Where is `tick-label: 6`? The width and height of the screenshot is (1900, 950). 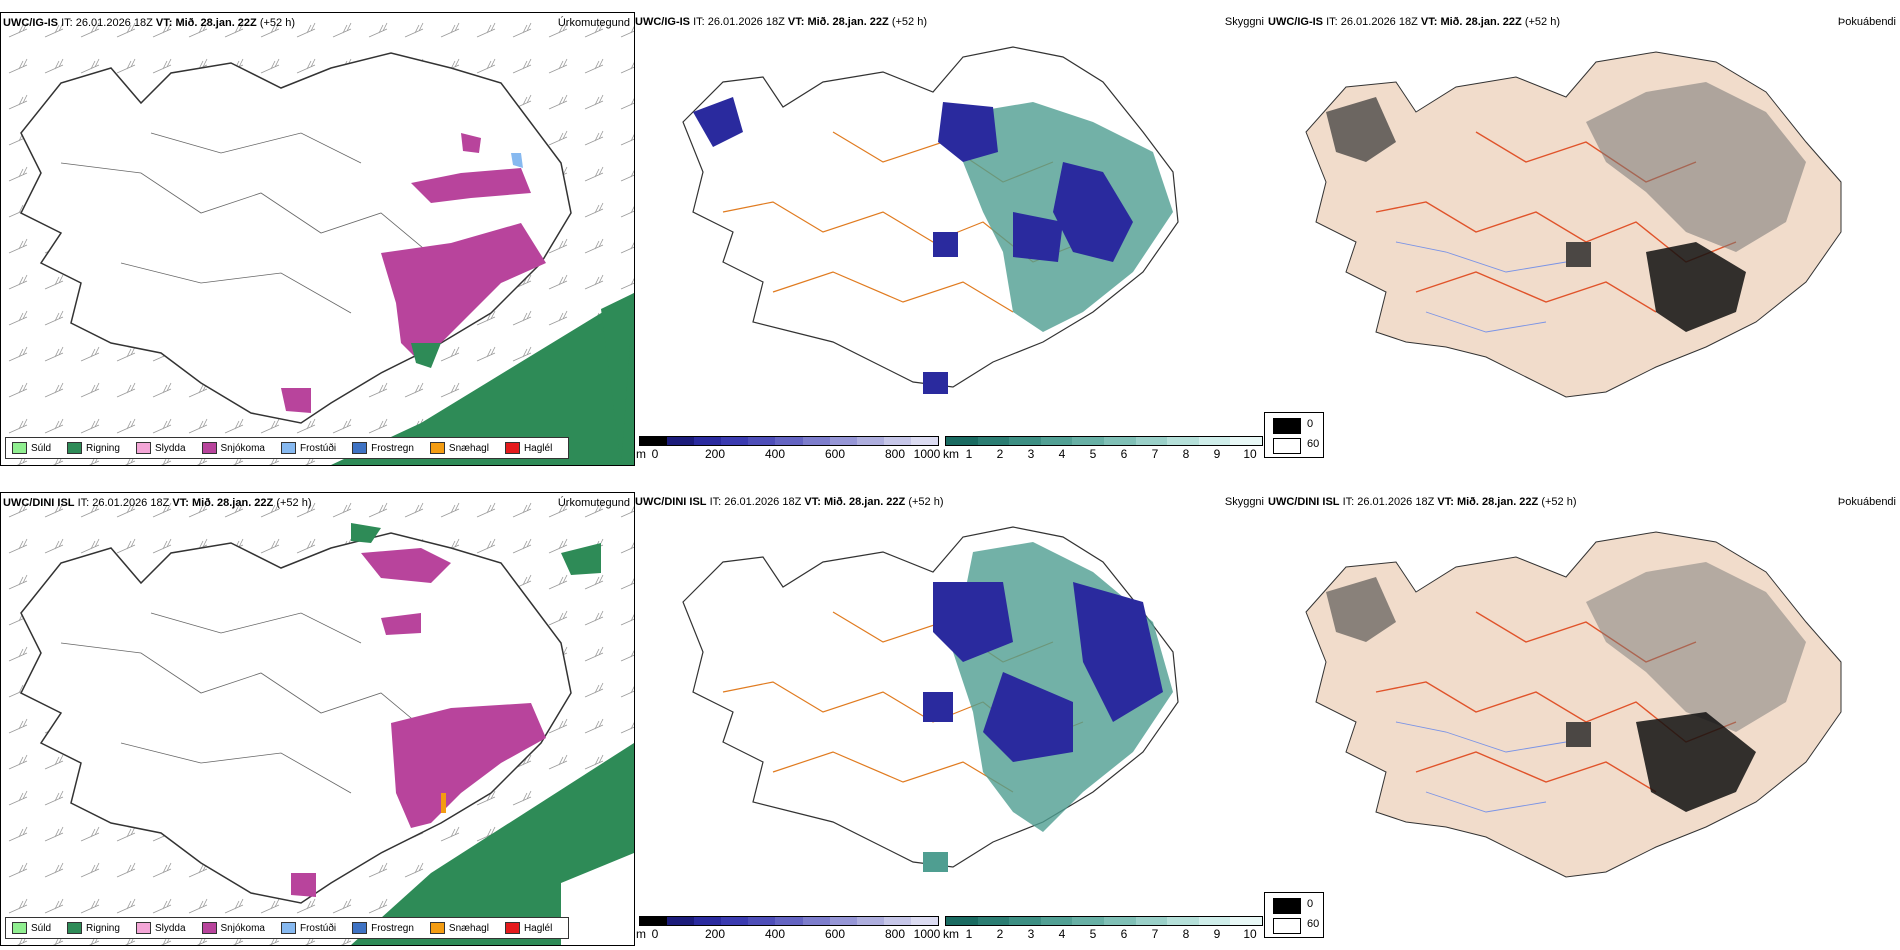
tick-label: 6 is located at coordinates (1124, 934).